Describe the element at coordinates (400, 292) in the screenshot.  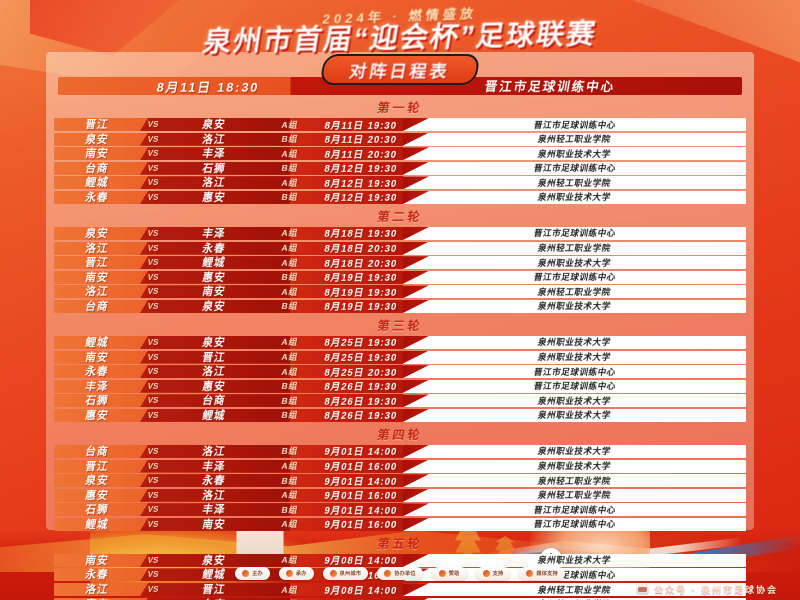
I see `table-row: 洛江 VS 南安 A组 8月19日 19:30 泉州轻工职业学院` at that location.